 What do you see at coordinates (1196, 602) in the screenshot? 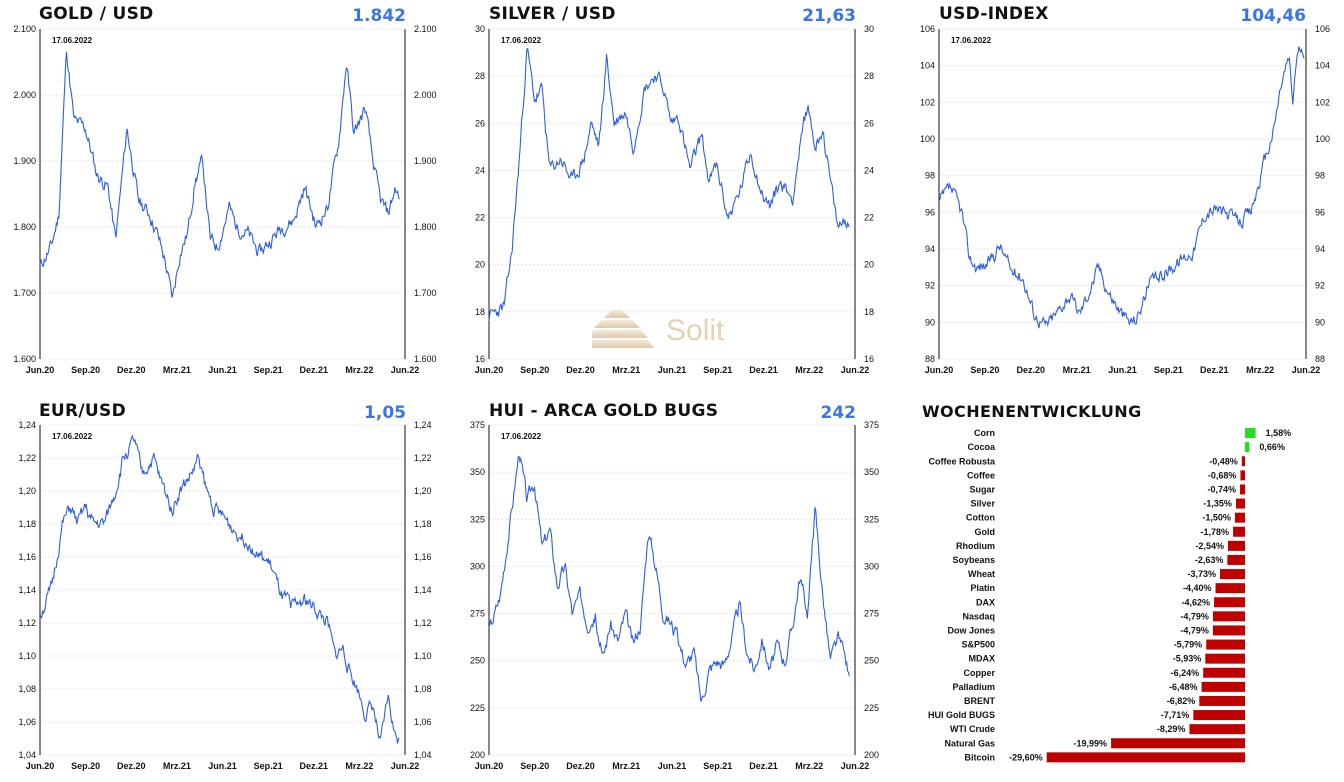
I see `value-label: -4,62%` at bounding box center [1196, 602].